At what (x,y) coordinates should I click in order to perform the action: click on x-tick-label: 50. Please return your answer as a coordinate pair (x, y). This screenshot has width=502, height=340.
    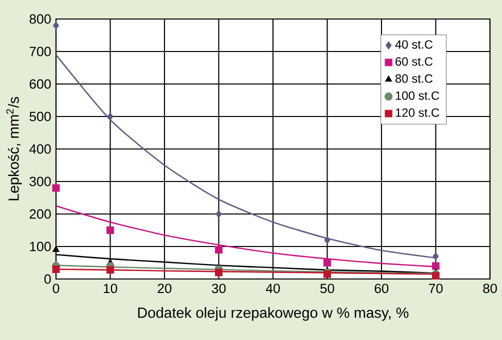
    Looking at the image, I should click on (327, 289).